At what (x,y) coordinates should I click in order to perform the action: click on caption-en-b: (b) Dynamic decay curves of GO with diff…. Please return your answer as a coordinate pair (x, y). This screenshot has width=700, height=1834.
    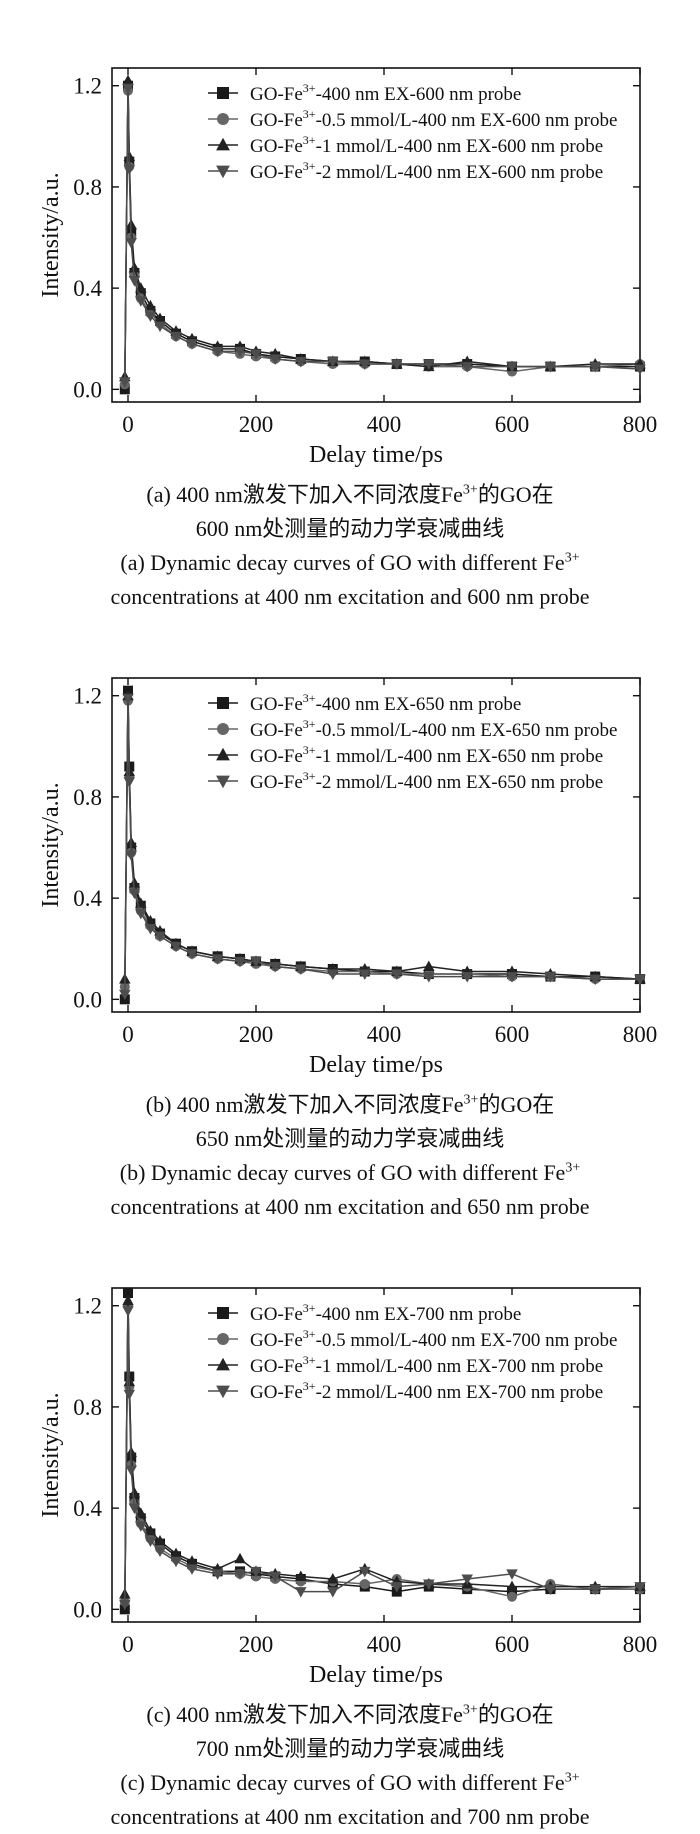
    Looking at the image, I should click on (350, 1189).